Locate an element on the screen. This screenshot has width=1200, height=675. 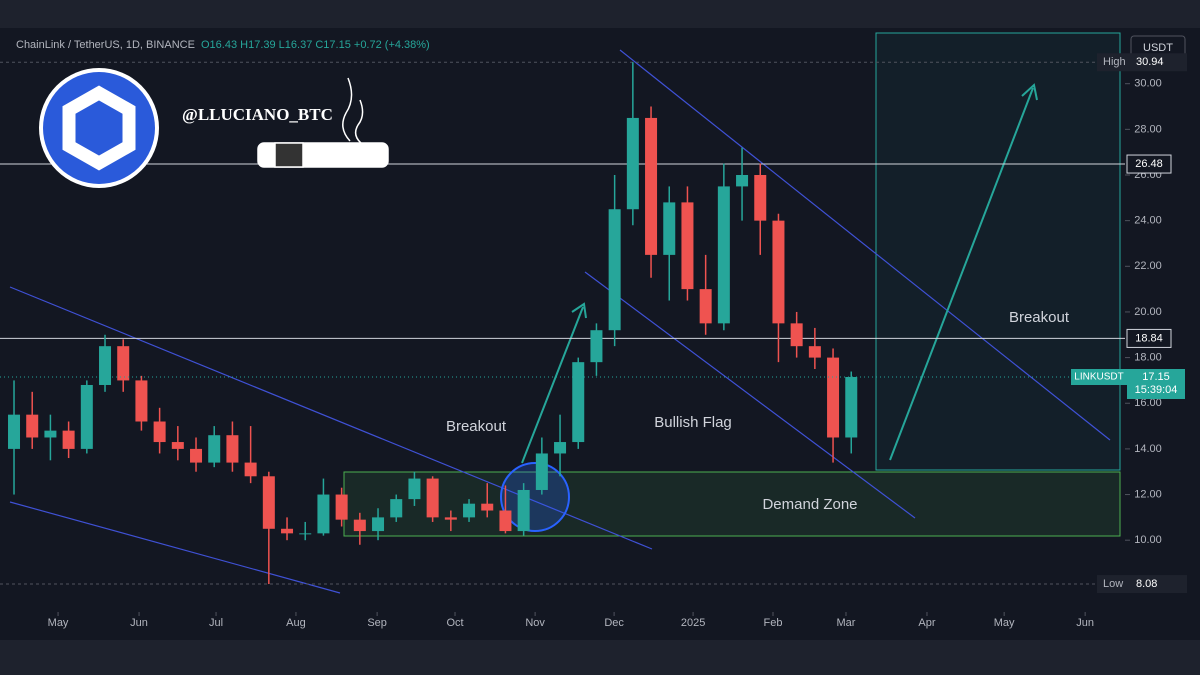
x-tick-label: Dec is located at coordinates (614, 623).